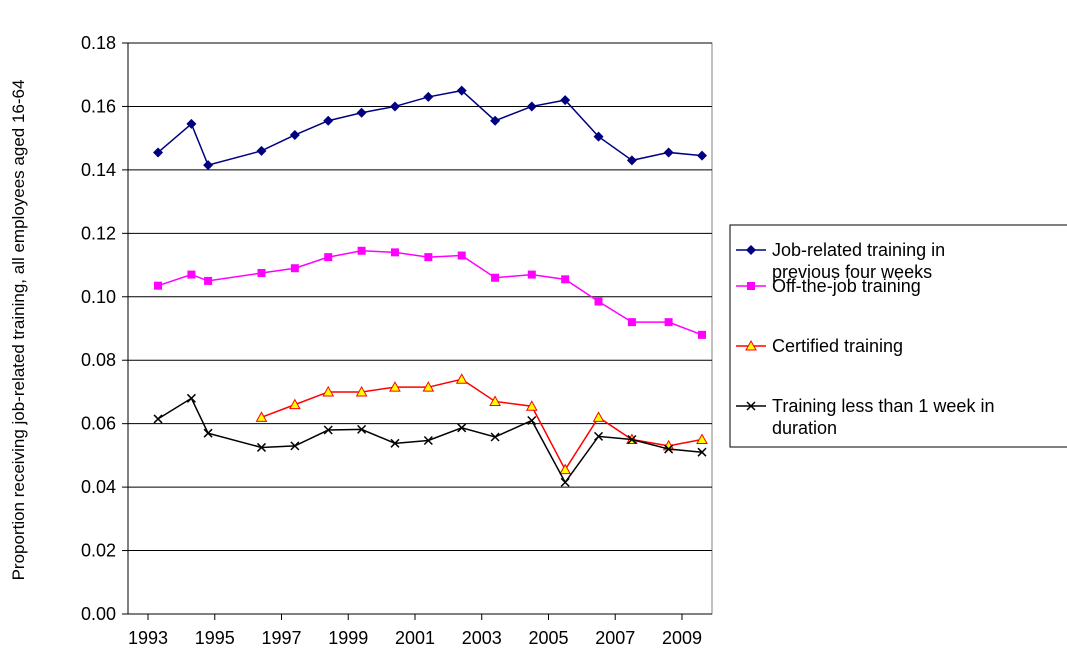  Describe the element at coordinates (615, 638) in the screenshot. I see `x-tick-label: 2007` at that location.